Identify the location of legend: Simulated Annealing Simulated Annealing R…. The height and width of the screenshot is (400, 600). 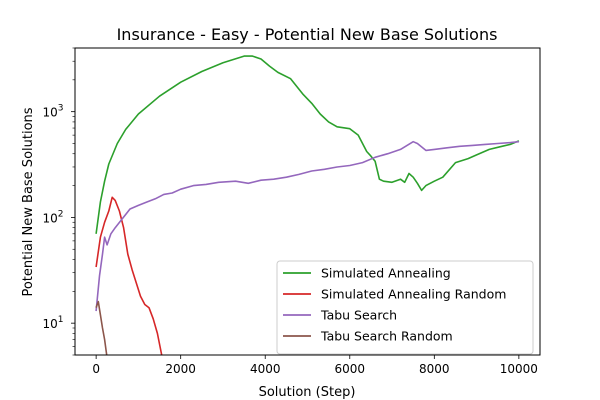
(405, 307).